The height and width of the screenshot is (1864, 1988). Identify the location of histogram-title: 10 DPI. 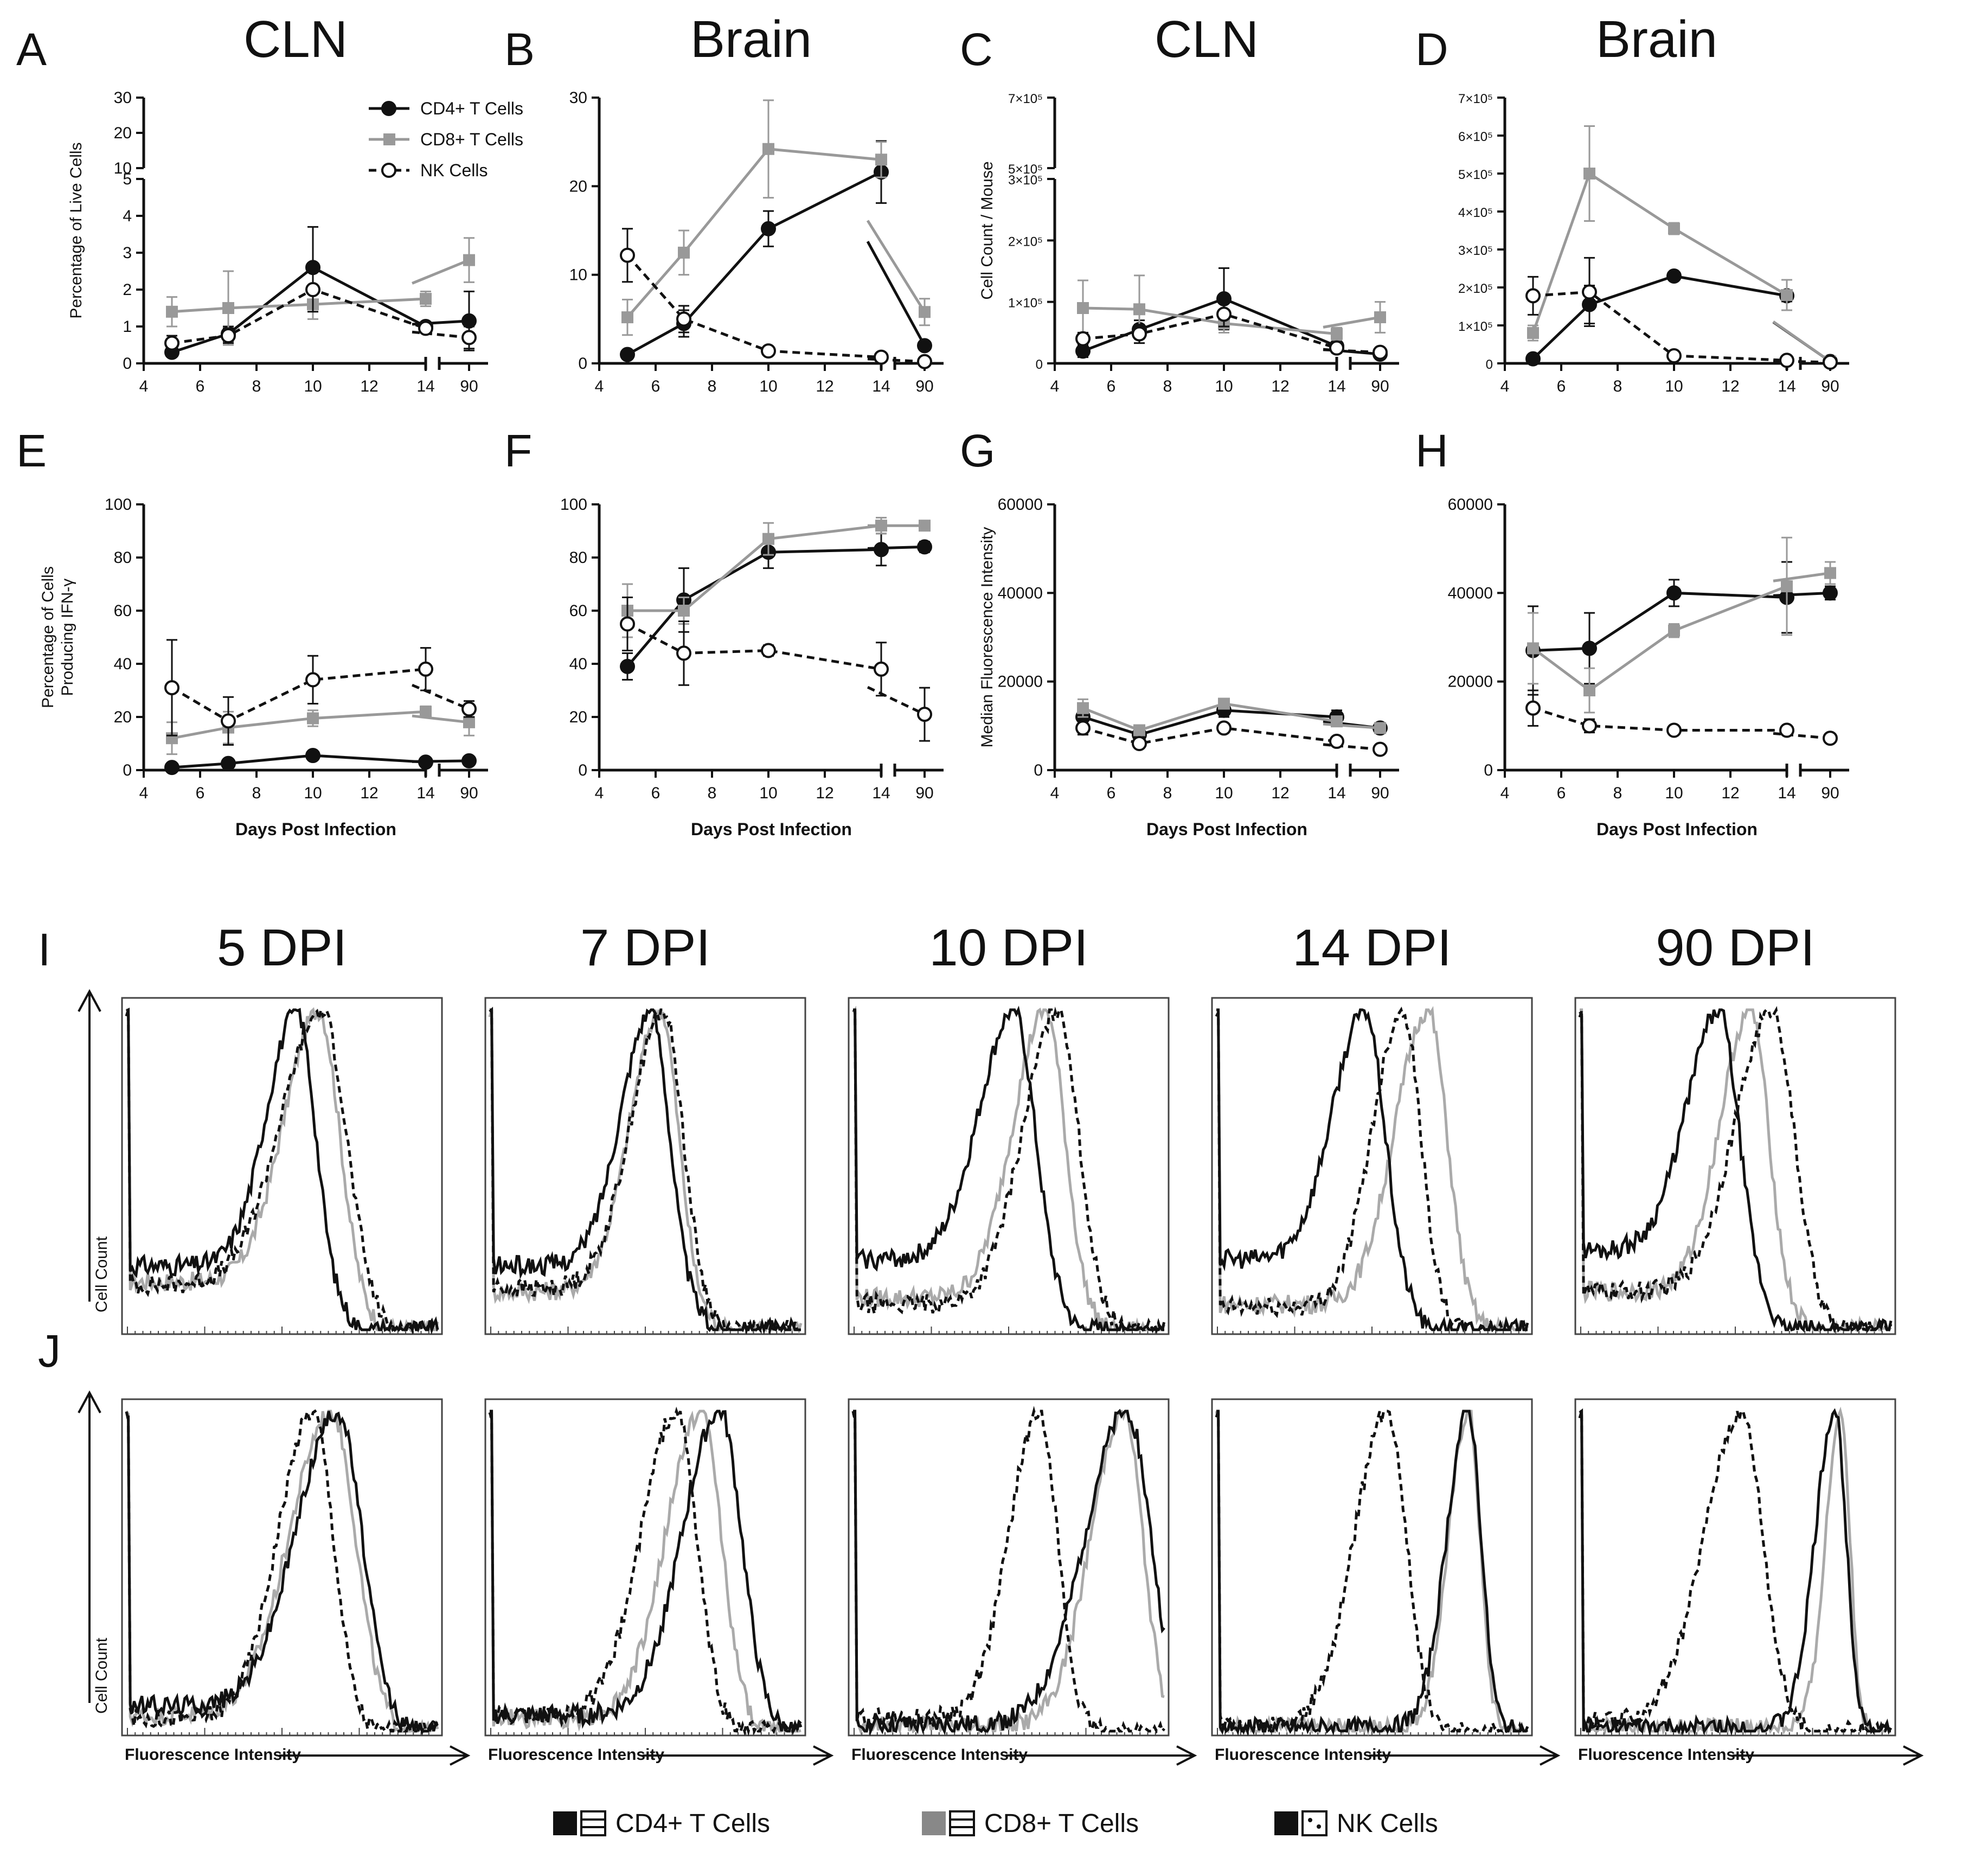
(1009, 948).